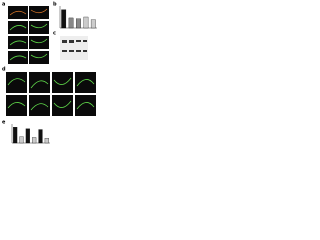  Describe the element at coordinates (3, 5) in the screenshot. I see `panel-label: a` at that location.